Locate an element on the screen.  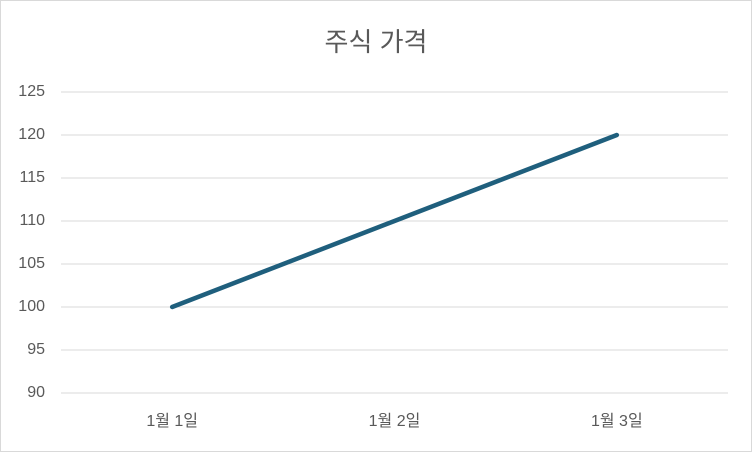
y-tick-label: 120 is located at coordinates (31, 134).